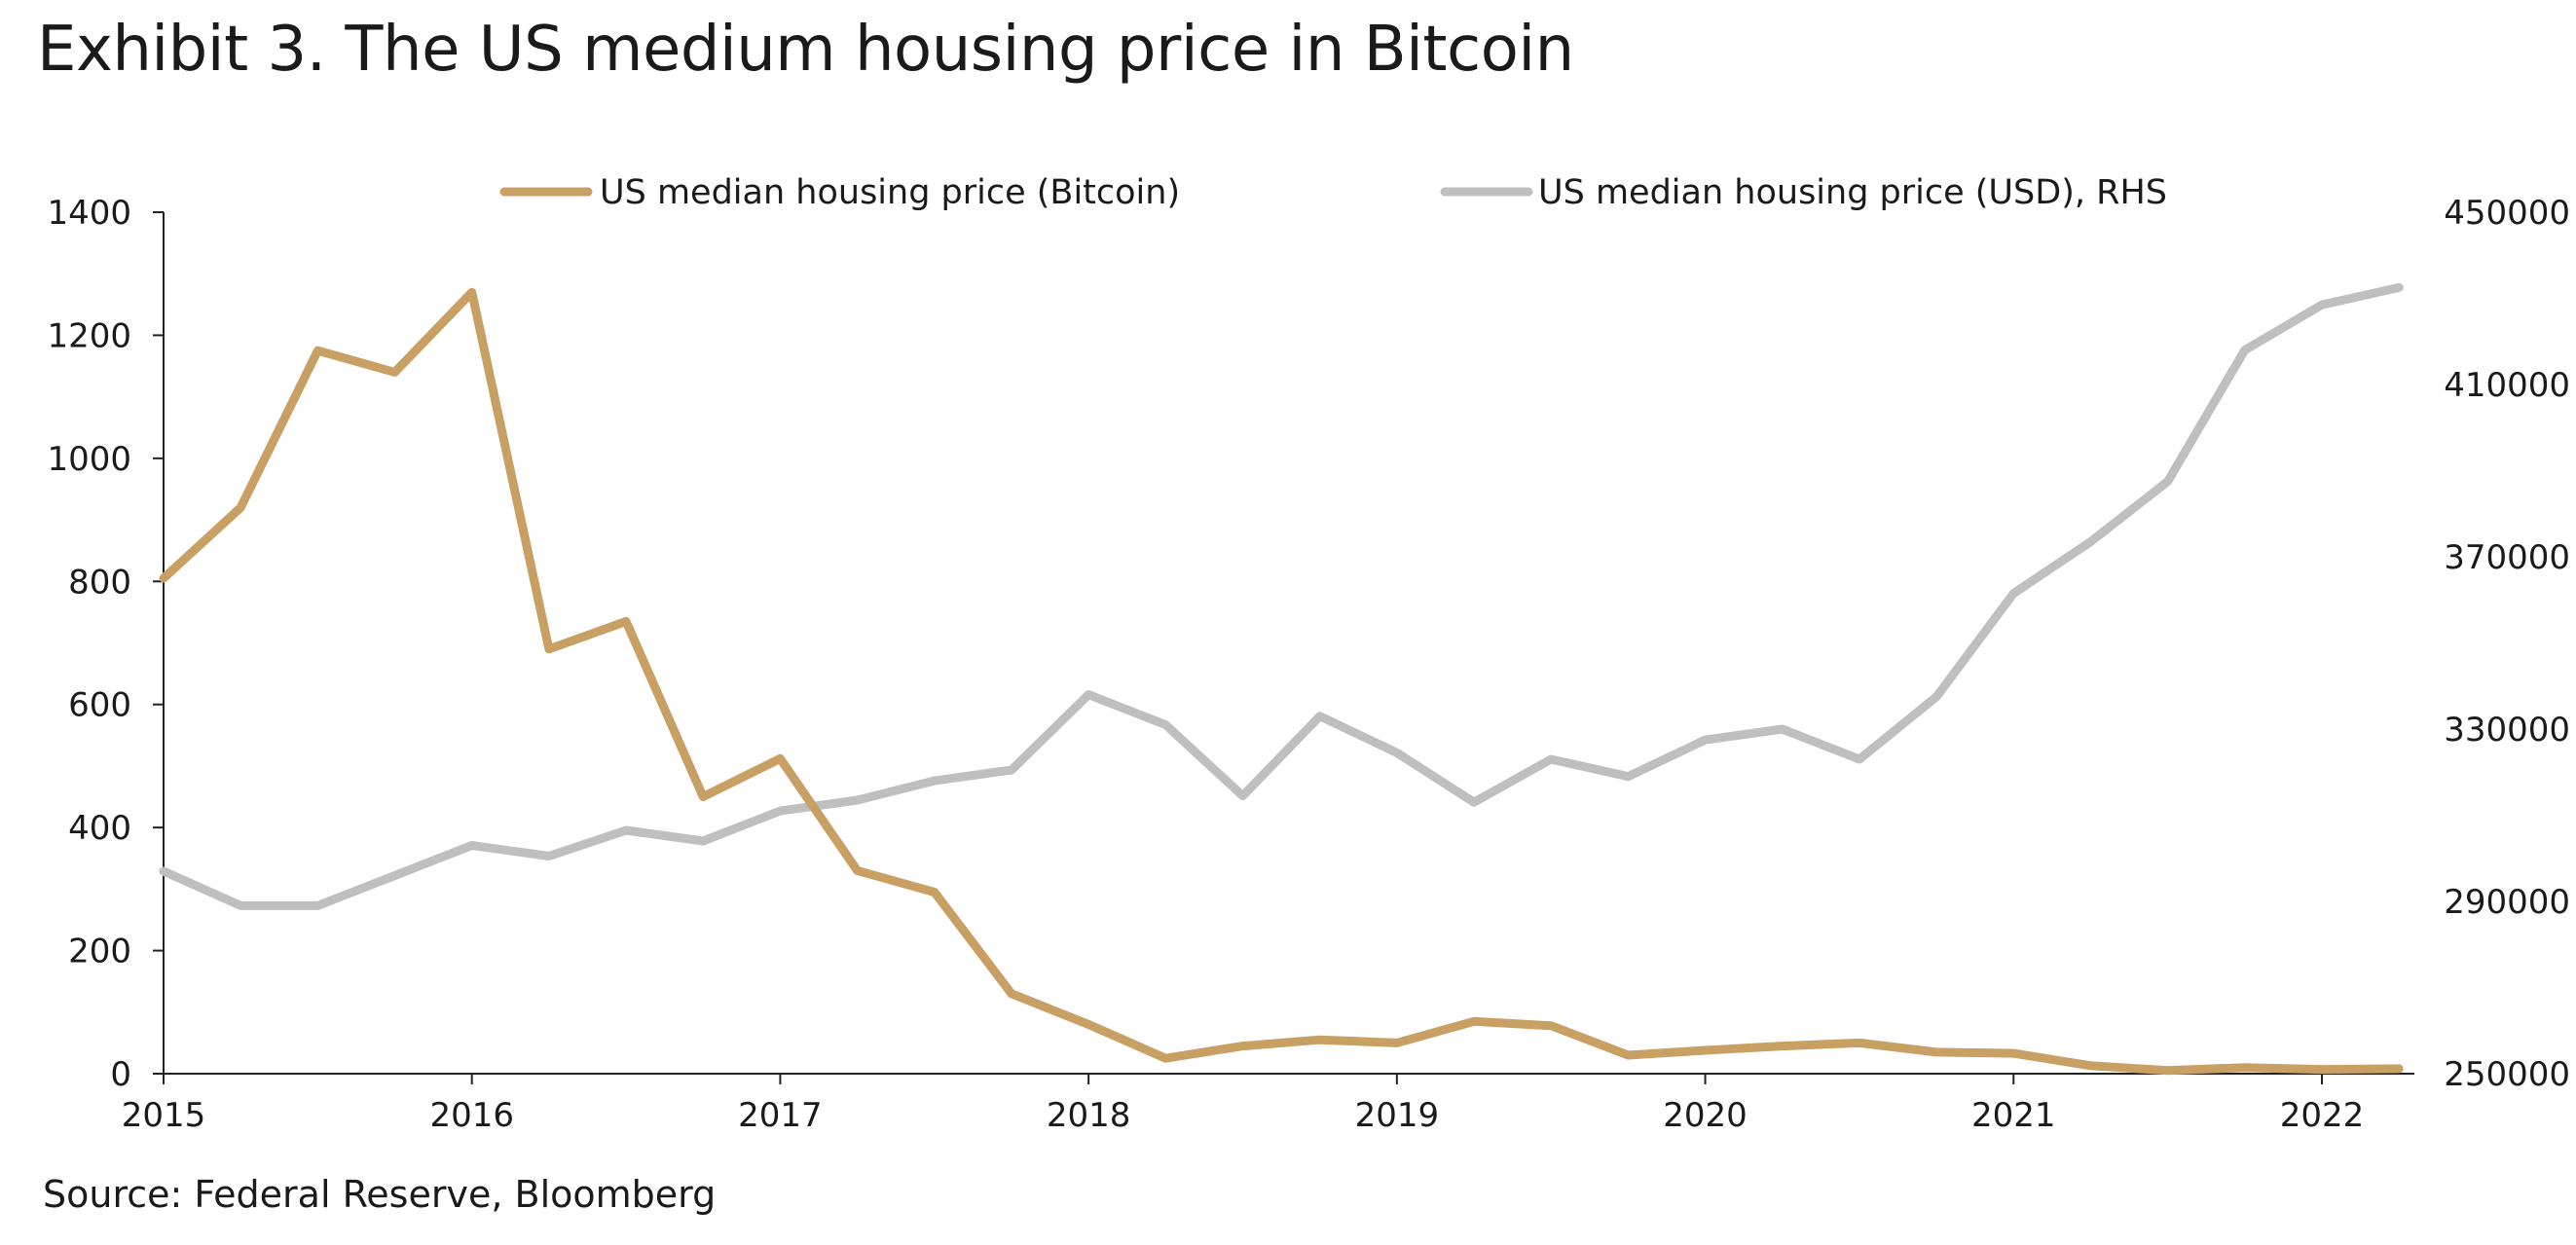 Image resolution: width=2576 pixels, height=1245 pixels. I want to click on left-tick-label: 0, so click(120, 1074).